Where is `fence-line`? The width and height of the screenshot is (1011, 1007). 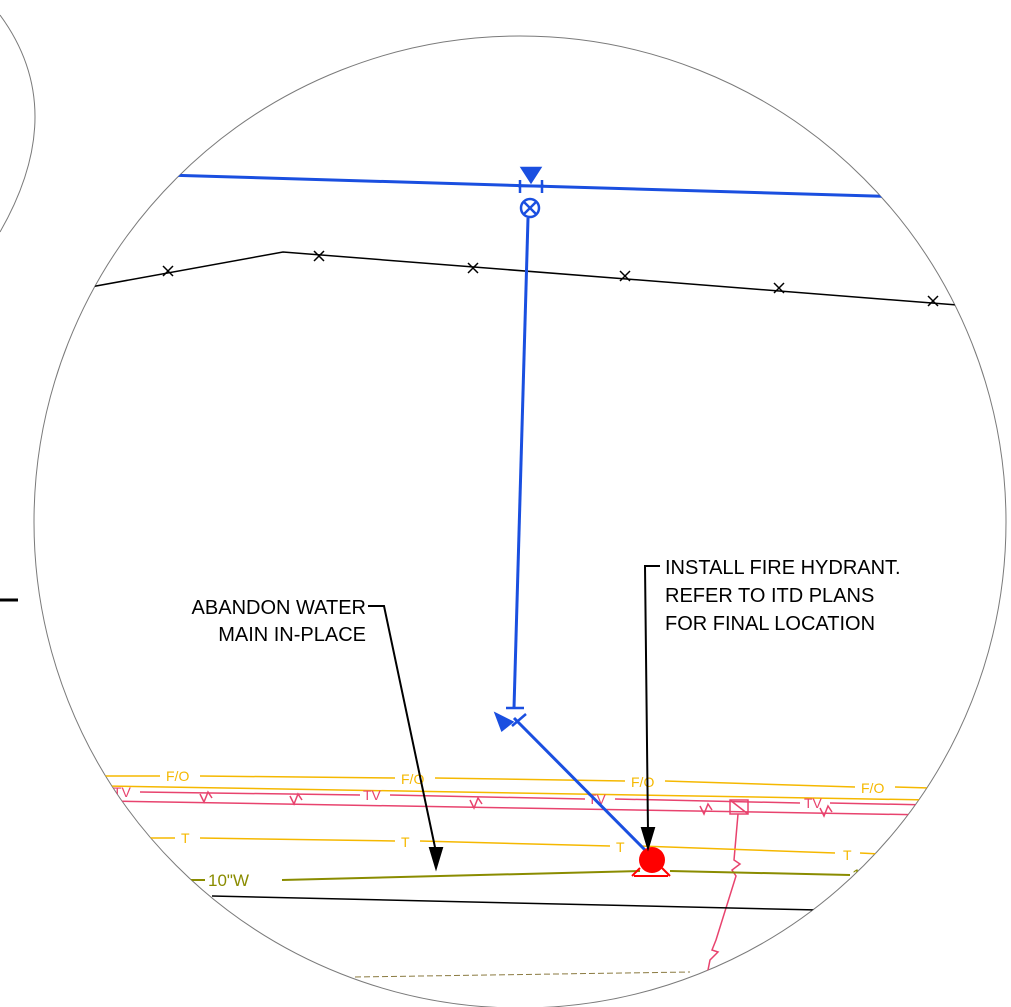 fence-line is located at coordinates (527, 279).